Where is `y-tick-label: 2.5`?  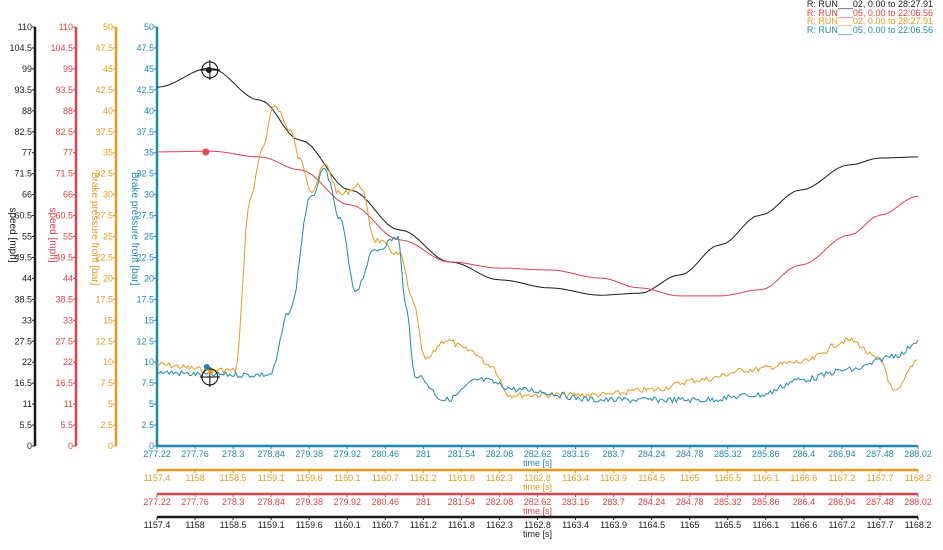
y-tick-label: 2.5 is located at coordinates (106, 425).